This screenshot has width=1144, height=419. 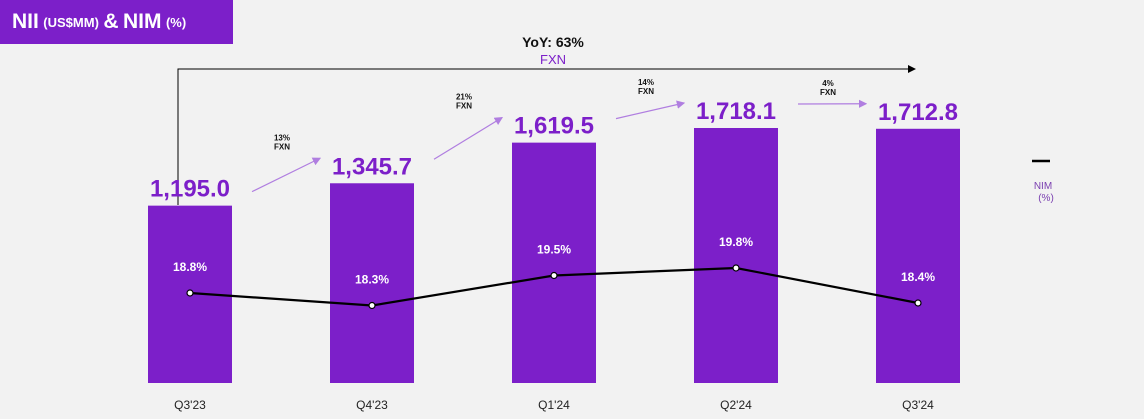 I want to click on x-tick-label-0: Q3'23, so click(x=190, y=405).